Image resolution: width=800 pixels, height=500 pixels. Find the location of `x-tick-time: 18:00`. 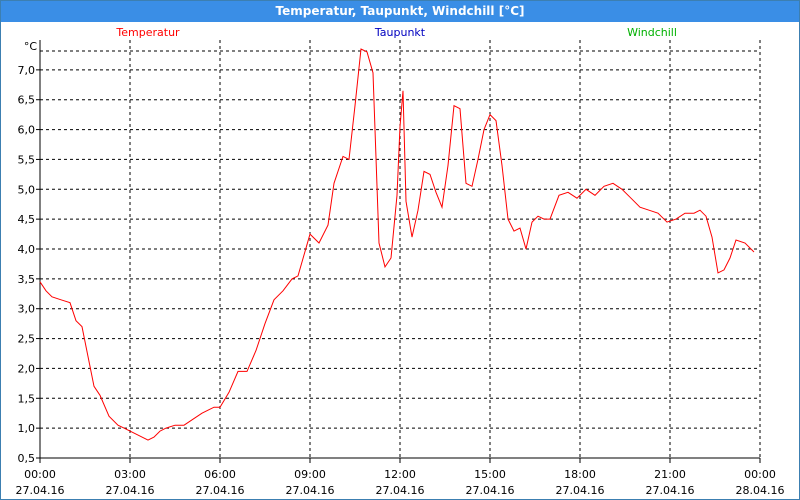

x-tick-time: 18:00 is located at coordinates (580, 474).